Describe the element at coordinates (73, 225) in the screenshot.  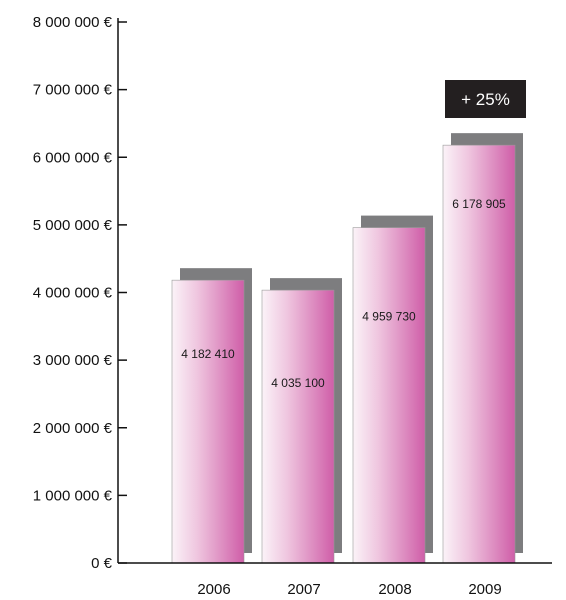
I see `y-tick-label: 5 000 000 €` at that location.